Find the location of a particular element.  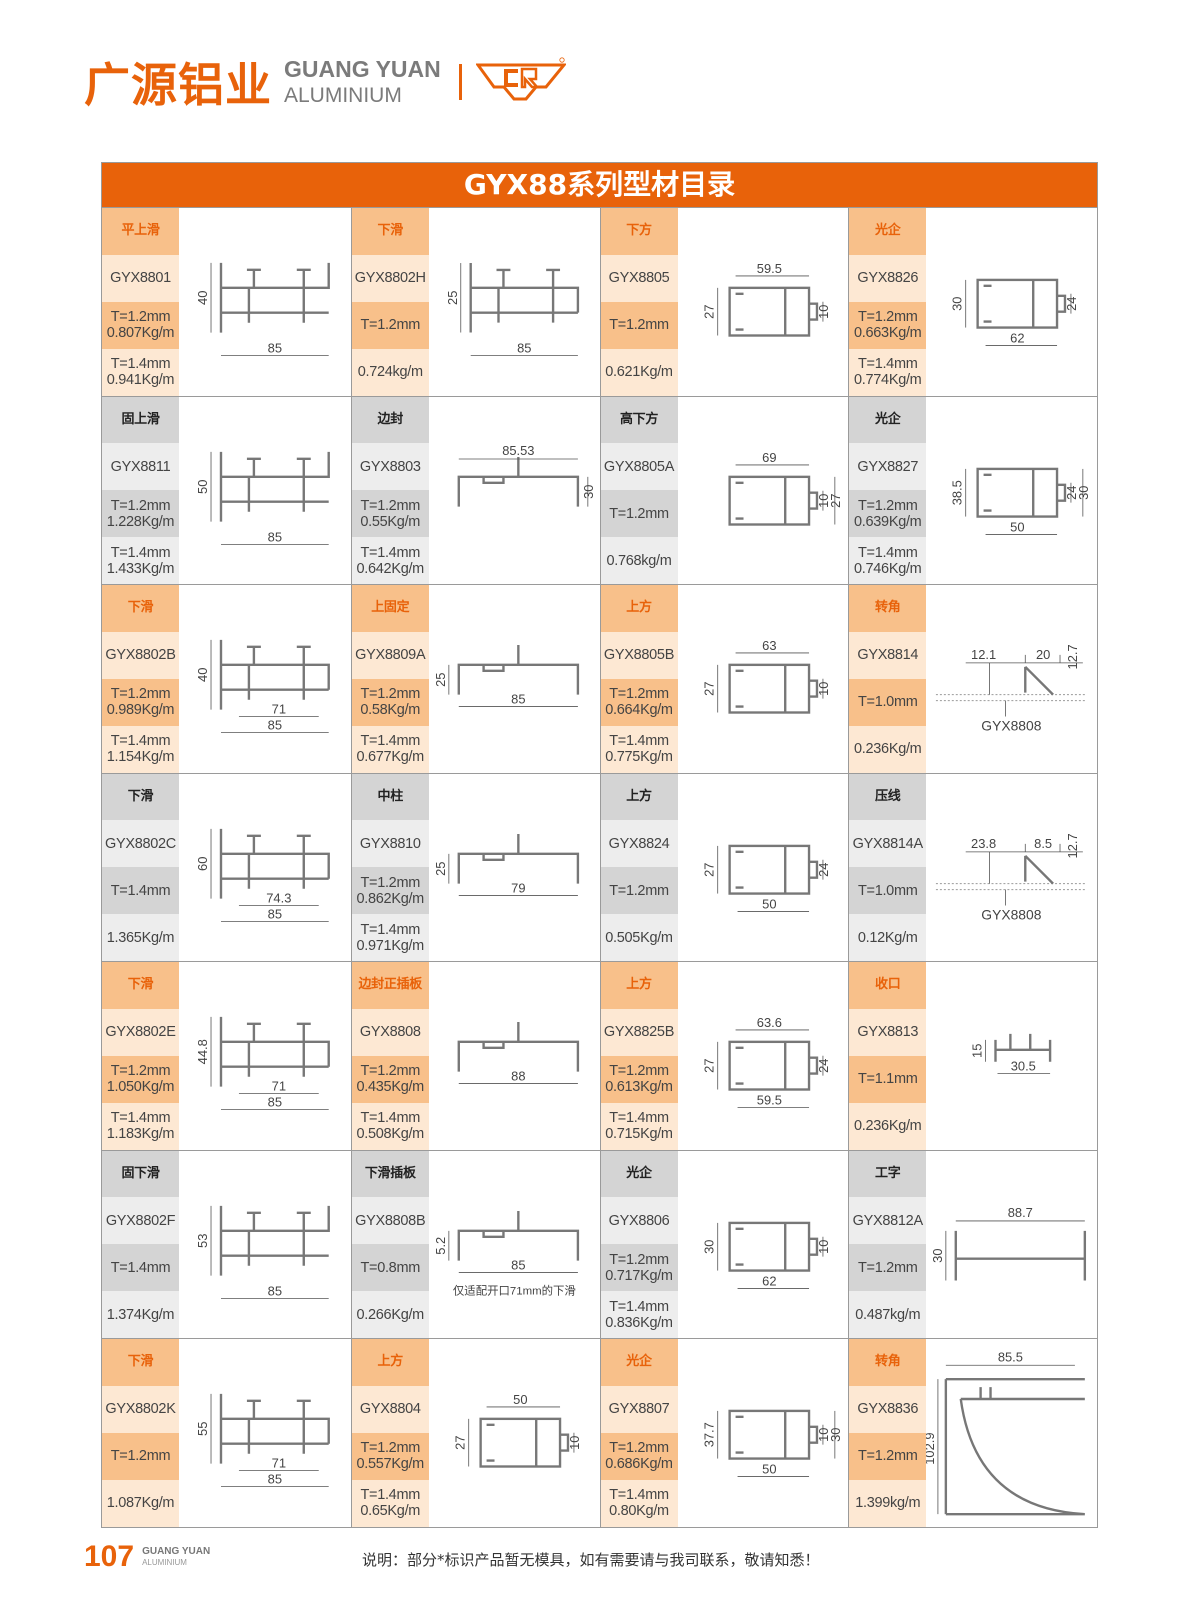

profile-drawing: 40 85 is located at coordinates (265, 302).